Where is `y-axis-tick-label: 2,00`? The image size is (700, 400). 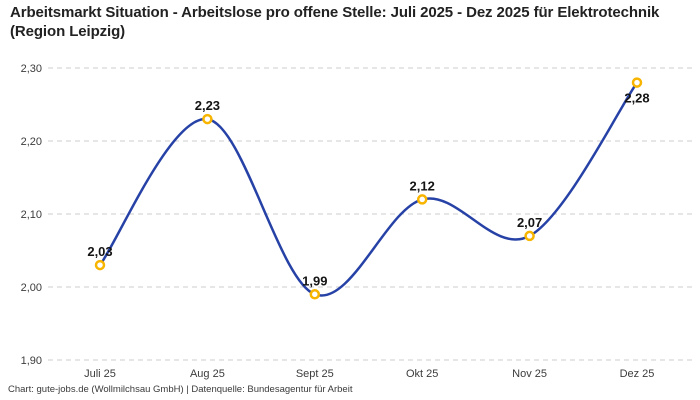
y-axis-tick-label: 2,00 is located at coordinates (31, 288).